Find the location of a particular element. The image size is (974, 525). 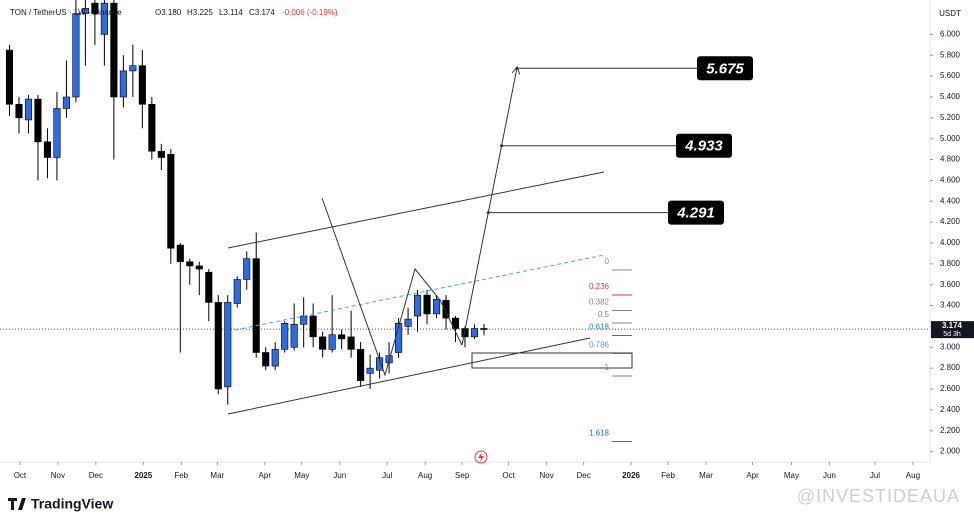

event-icon is located at coordinates (481, 457).